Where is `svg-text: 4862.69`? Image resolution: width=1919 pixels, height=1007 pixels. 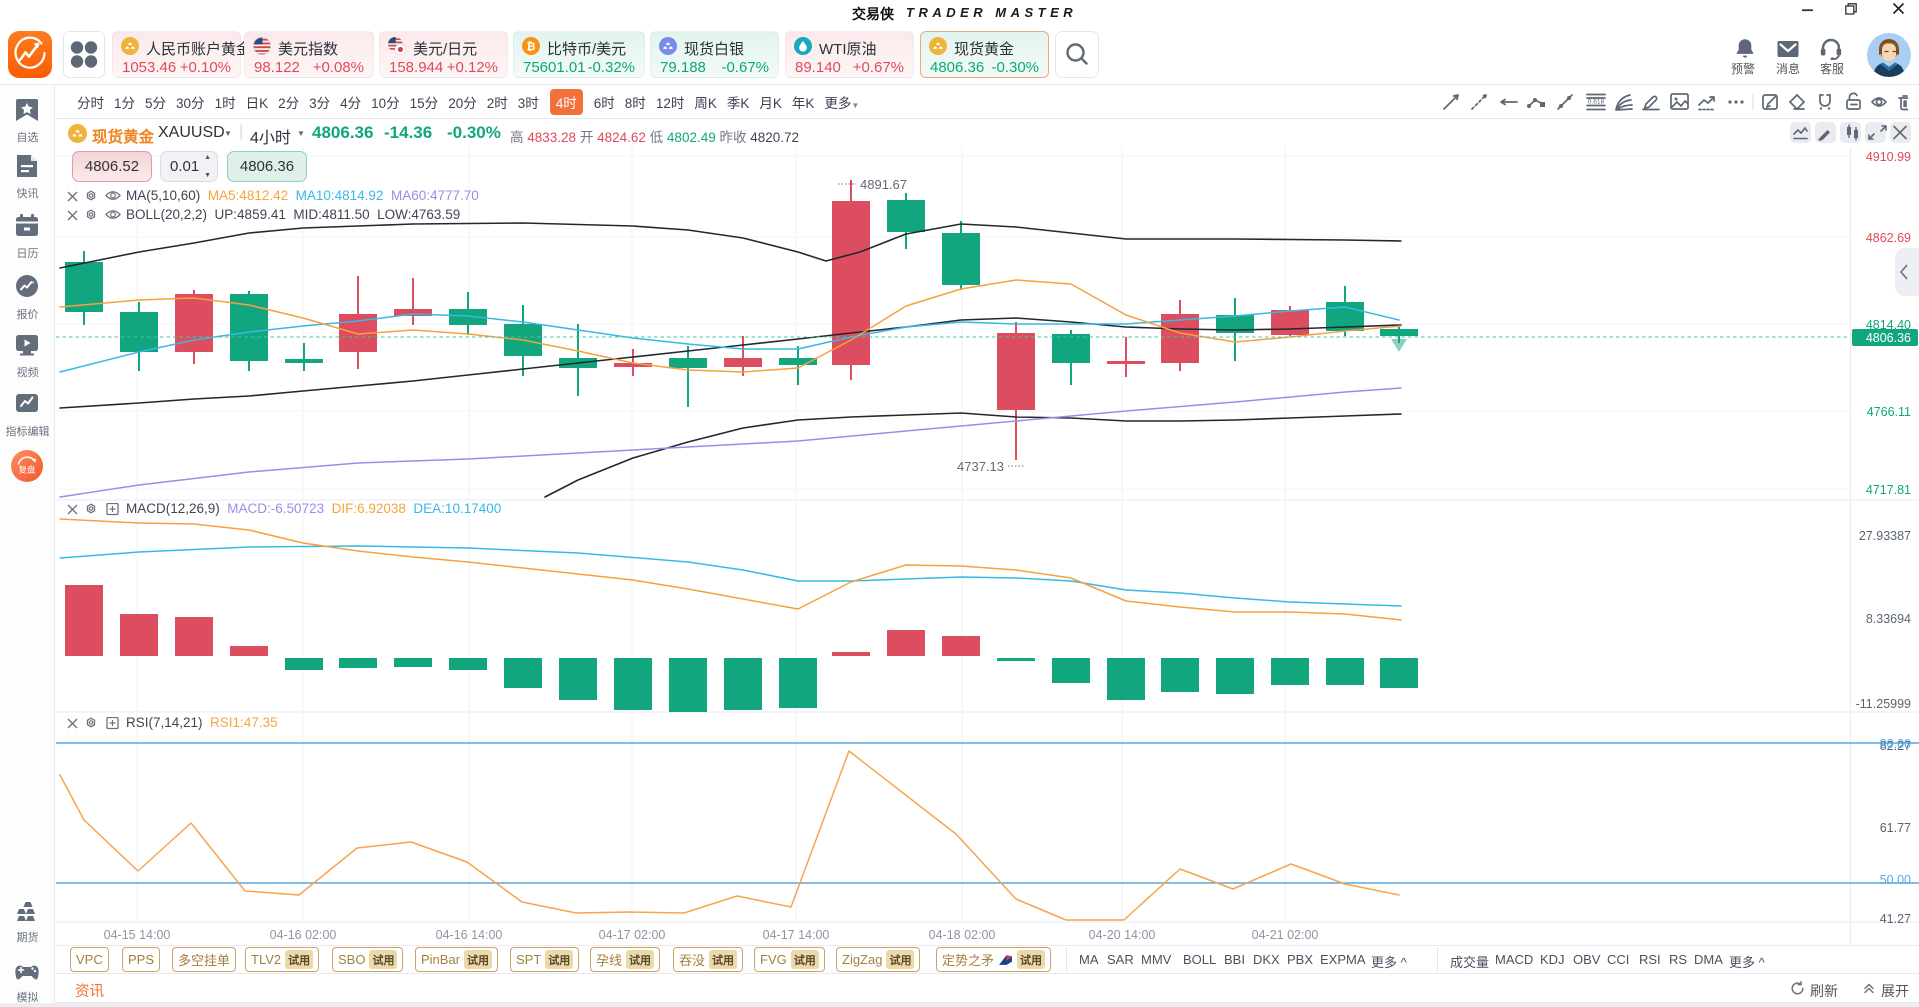
svg-text: 4862.69 is located at coordinates (1888, 238).